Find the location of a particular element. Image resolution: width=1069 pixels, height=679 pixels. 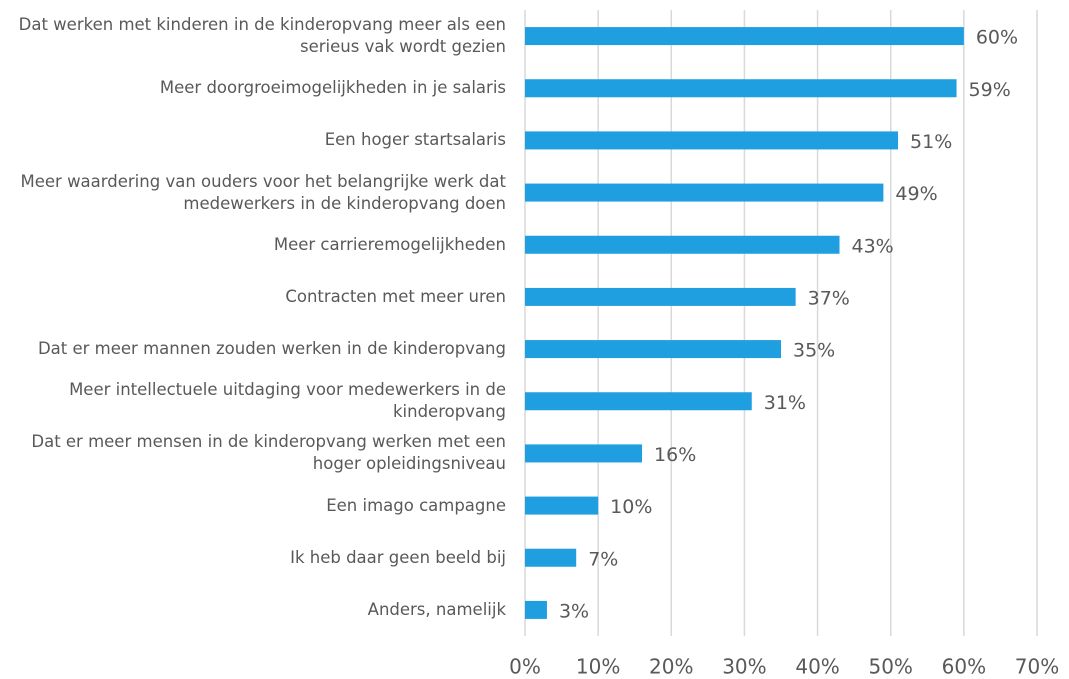

x-tick-label: 40% is located at coordinates (817, 667).